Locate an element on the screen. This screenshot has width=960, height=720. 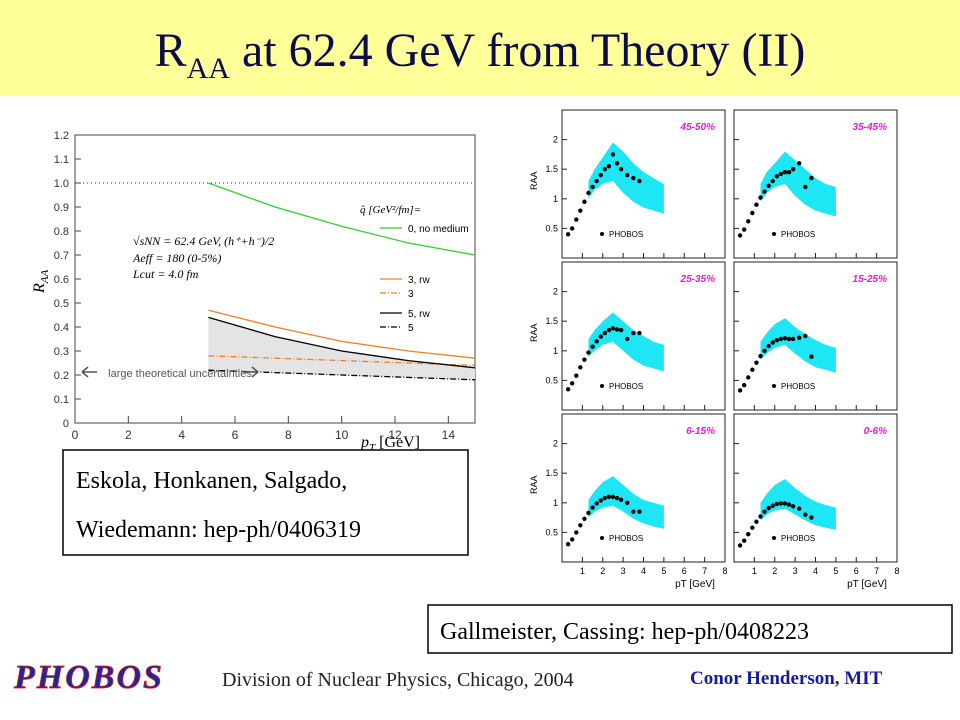
y-tick-label: 2 is located at coordinates (555, 140).